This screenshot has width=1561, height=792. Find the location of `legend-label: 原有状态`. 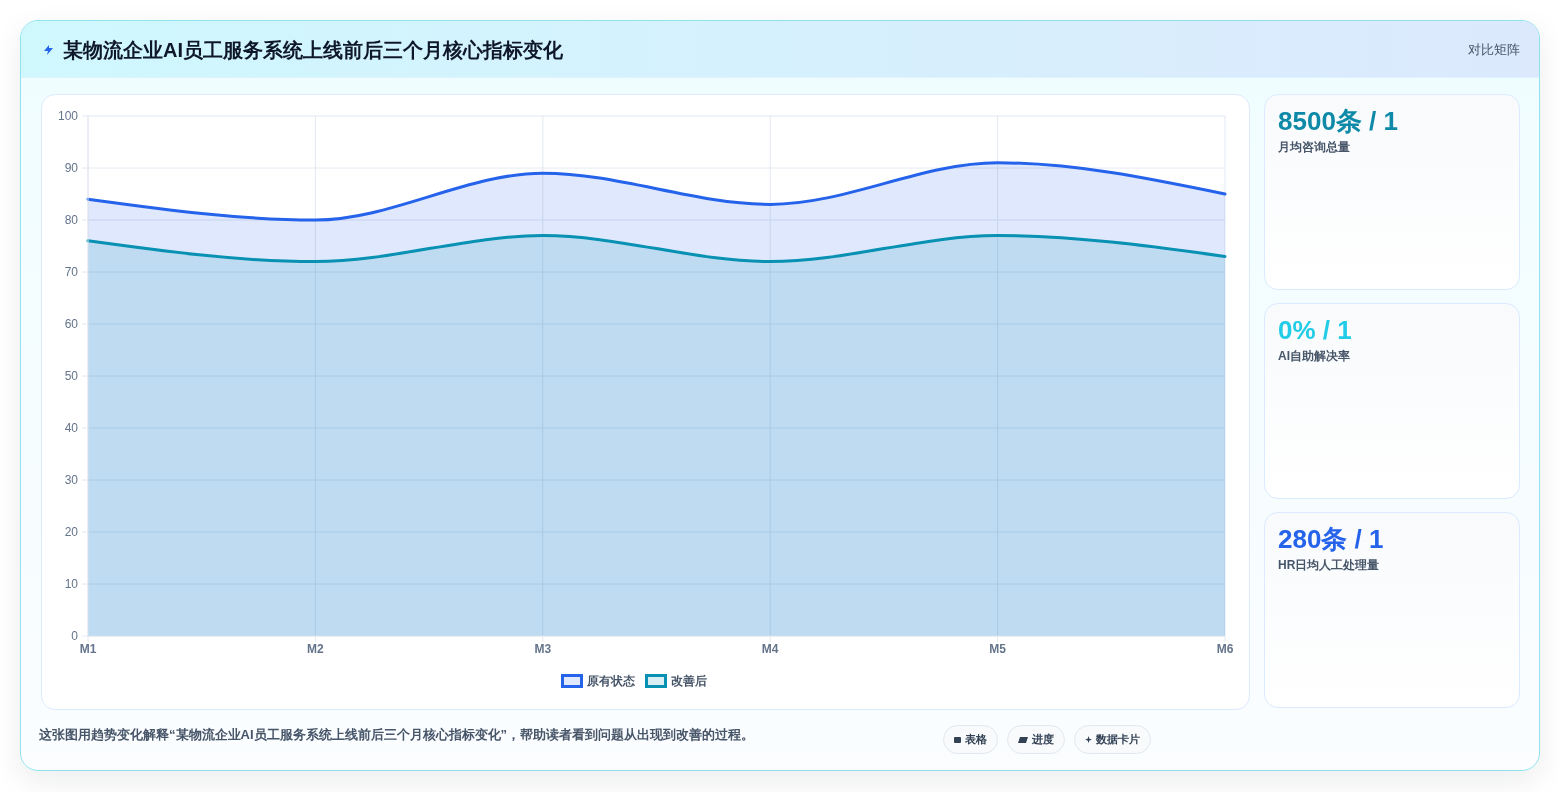

legend-label: 原有状态 is located at coordinates (610, 681).